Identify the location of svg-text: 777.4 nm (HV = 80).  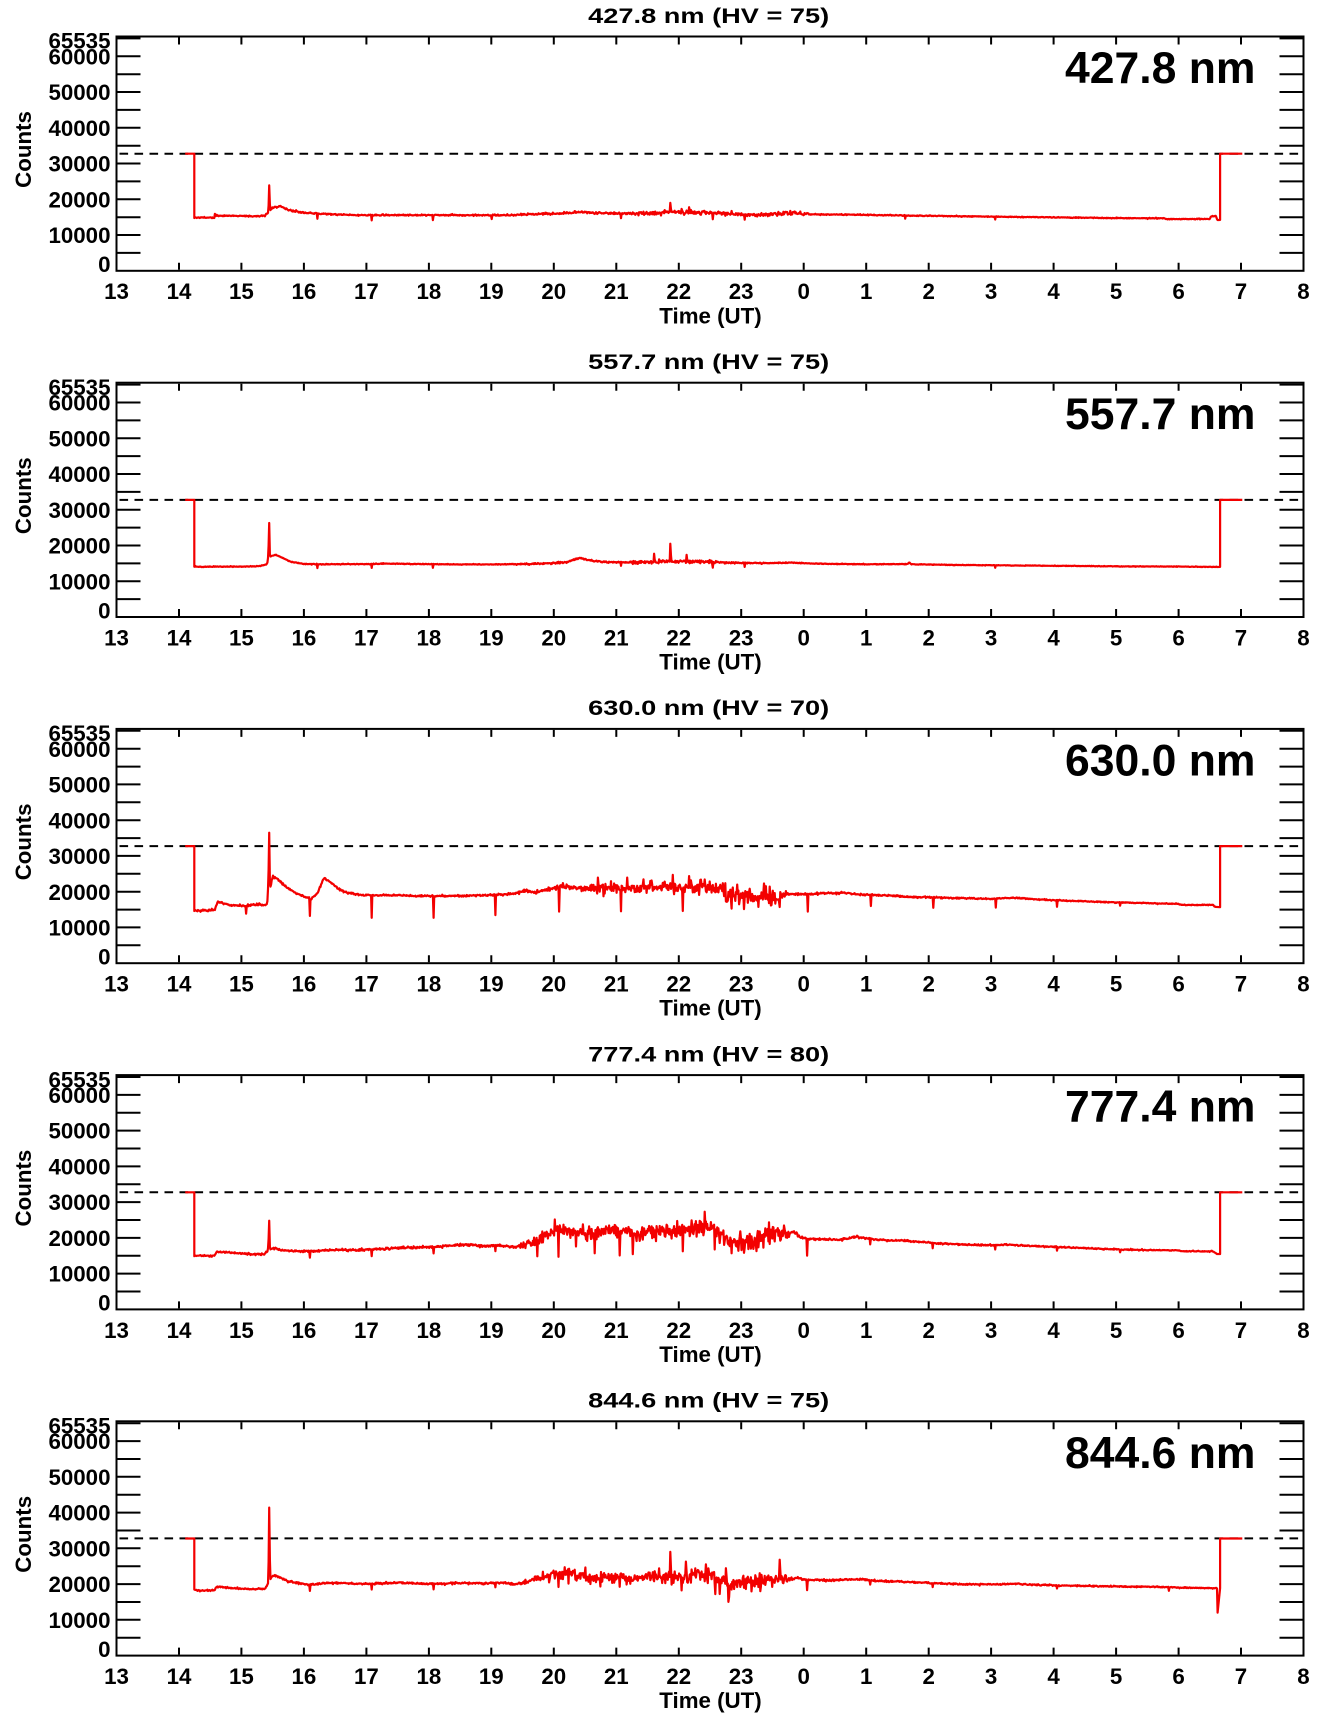
(708, 1054).